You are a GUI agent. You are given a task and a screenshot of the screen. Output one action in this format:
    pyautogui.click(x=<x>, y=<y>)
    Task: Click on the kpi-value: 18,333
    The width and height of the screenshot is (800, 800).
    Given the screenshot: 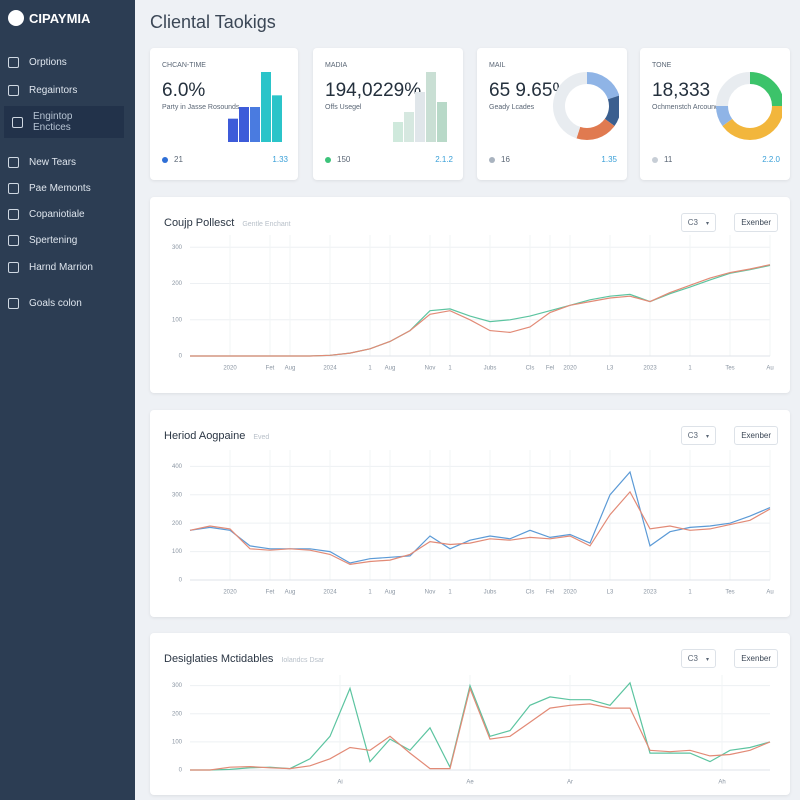 What is the action you would take?
    pyautogui.click(x=681, y=90)
    